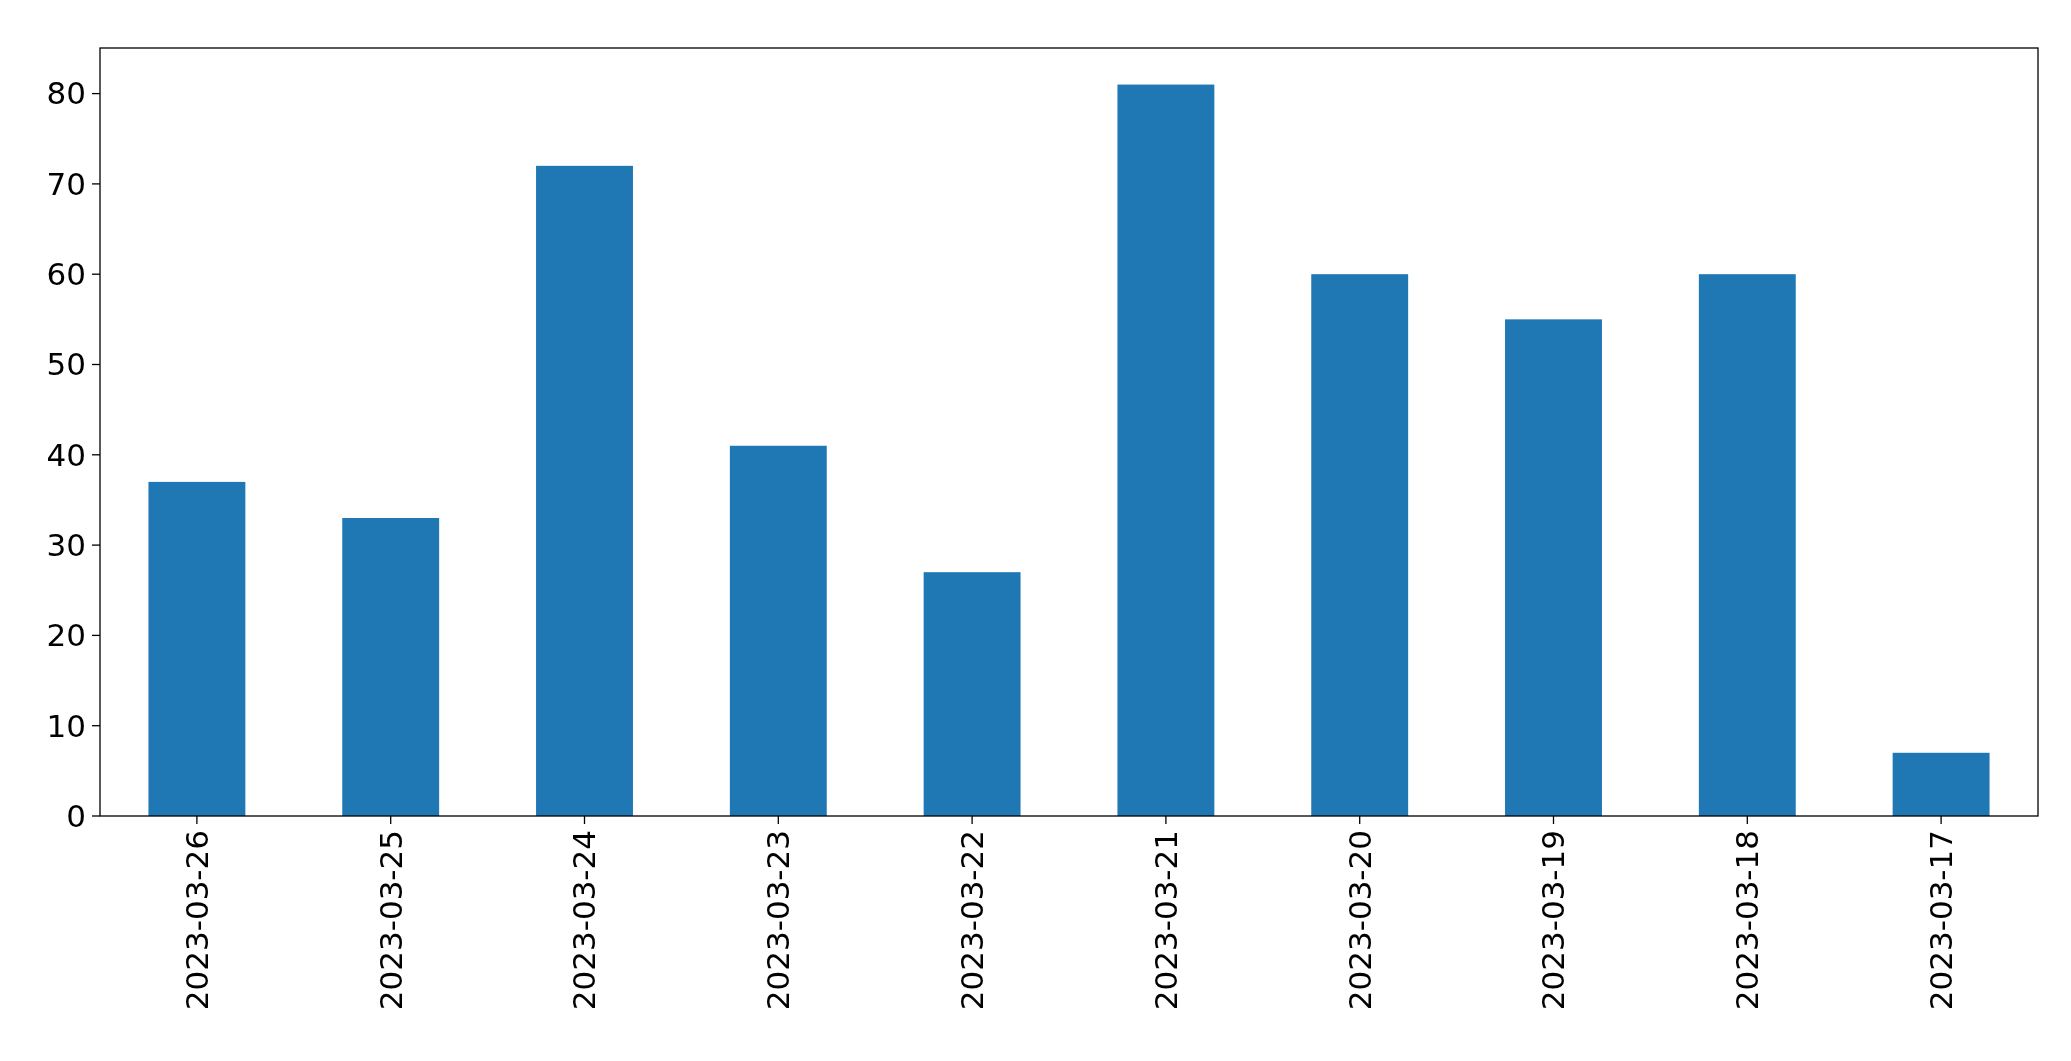 This screenshot has width=2071, height=1061. Describe the element at coordinates (971, 920) in the screenshot. I see `x-tick-label: 2023-03-22` at that location.